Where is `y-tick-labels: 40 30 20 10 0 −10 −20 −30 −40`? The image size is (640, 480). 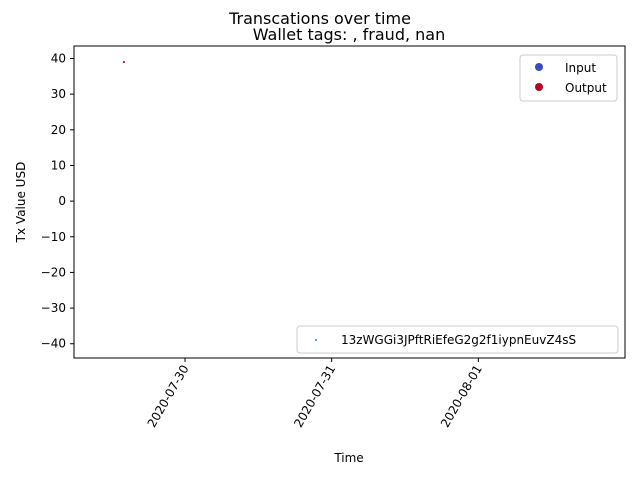
y-tick-labels: 40 30 20 10 0 −10 −20 −30 −40 is located at coordinates (53, 200).